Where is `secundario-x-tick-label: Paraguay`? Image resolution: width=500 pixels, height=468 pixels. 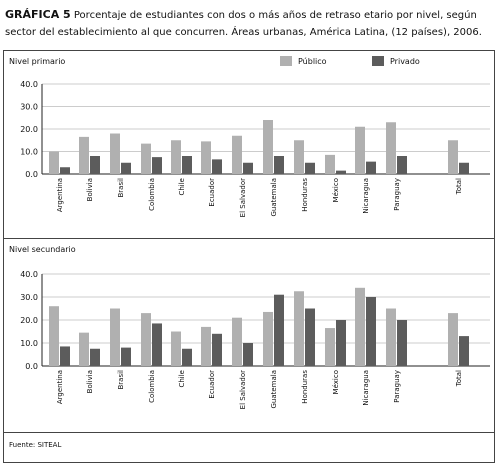 secundario-x-tick-label: Paraguay is located at coordinates (397, 386).